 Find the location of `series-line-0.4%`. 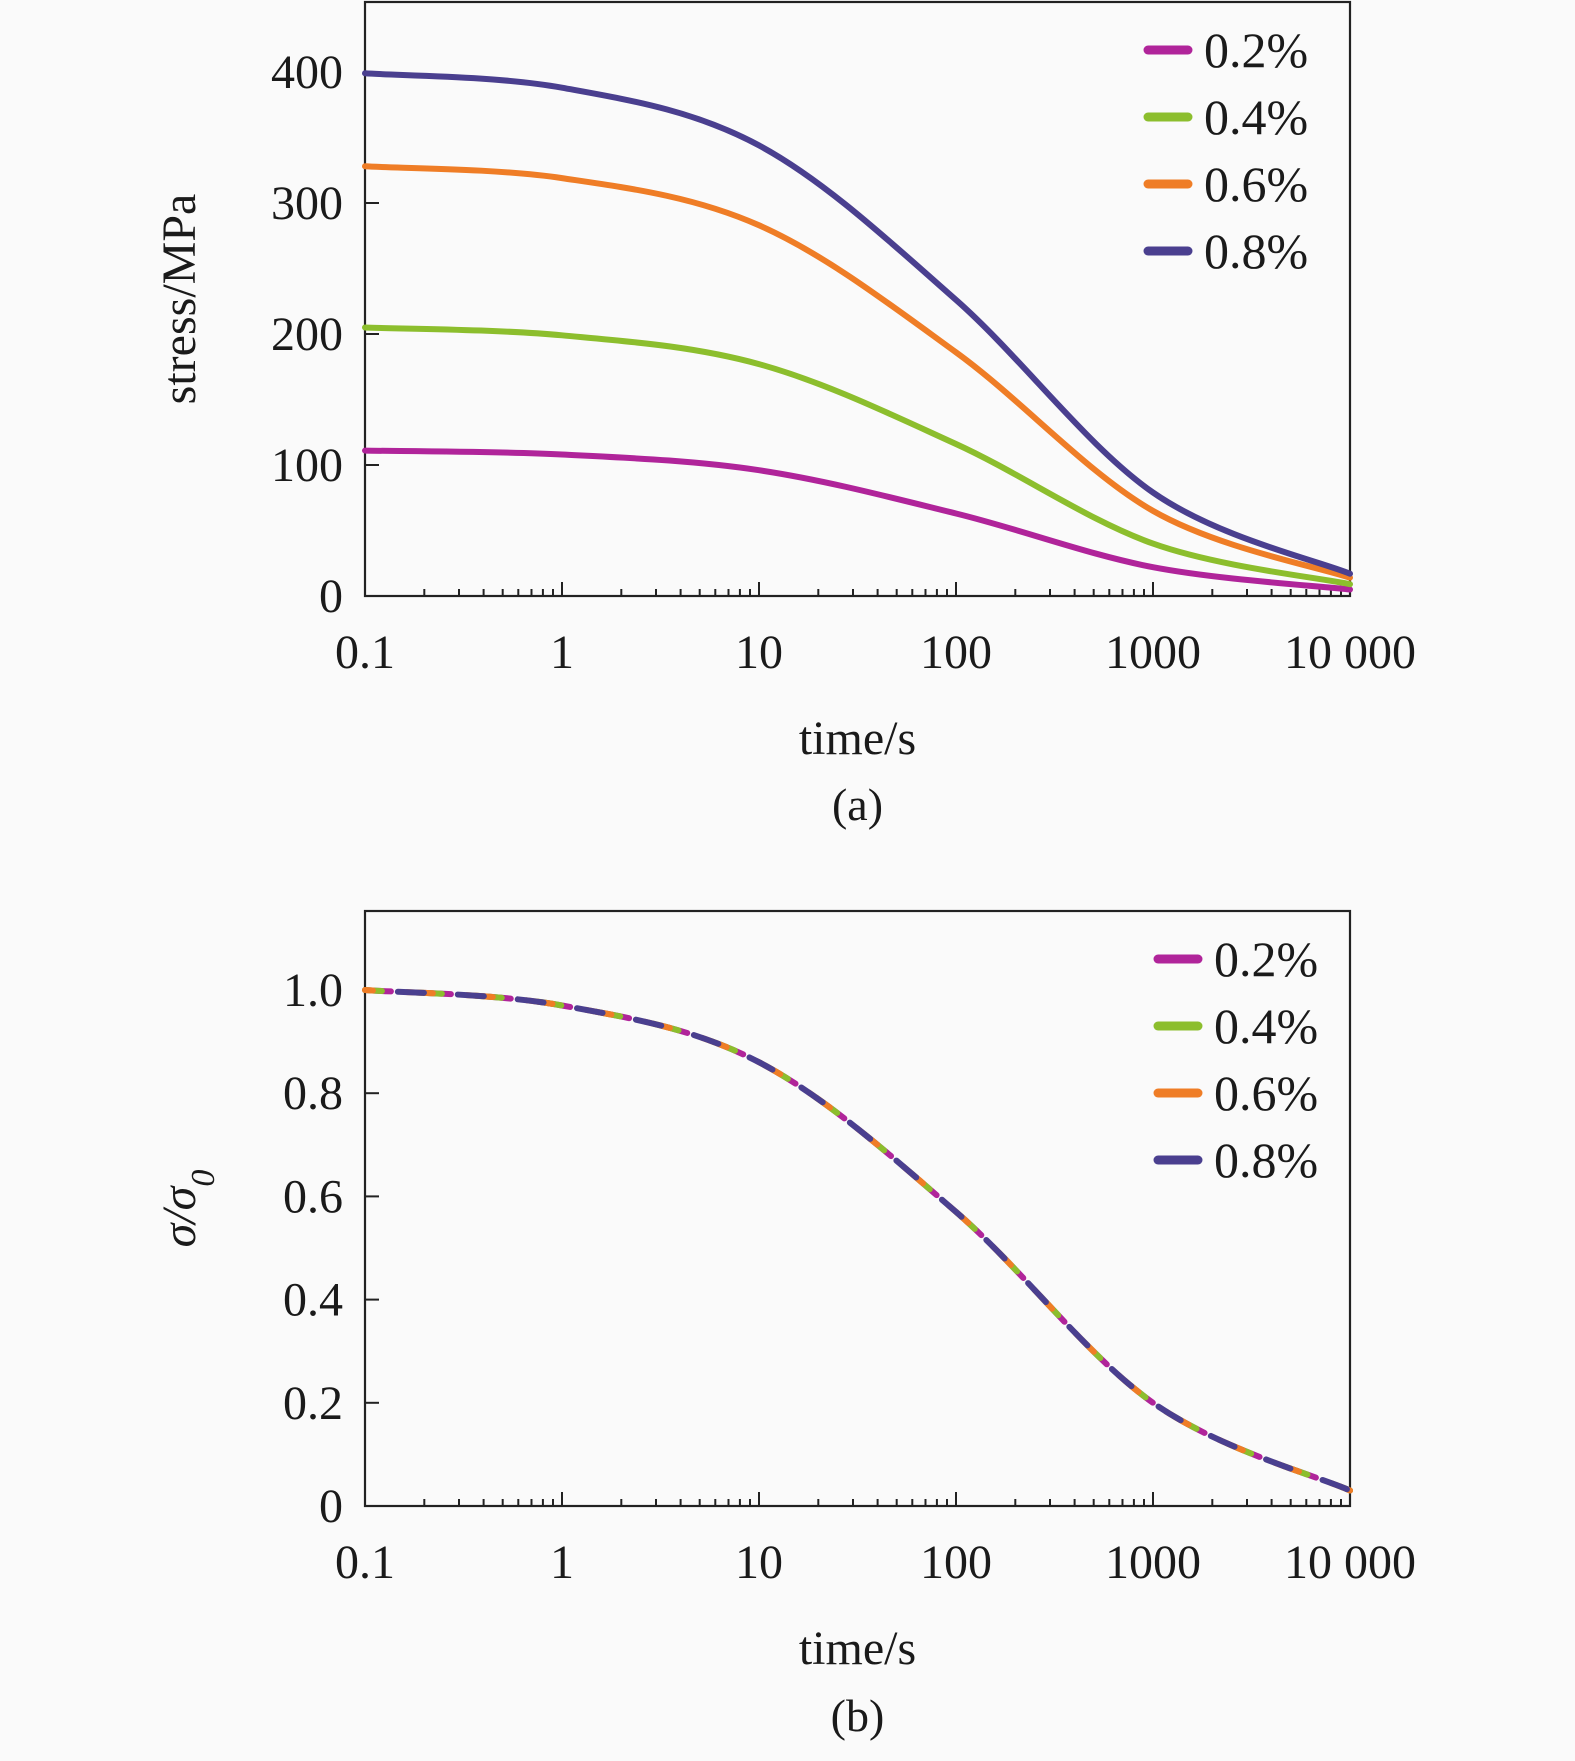

series-line-0.4% is located at coordinates (857, 456).